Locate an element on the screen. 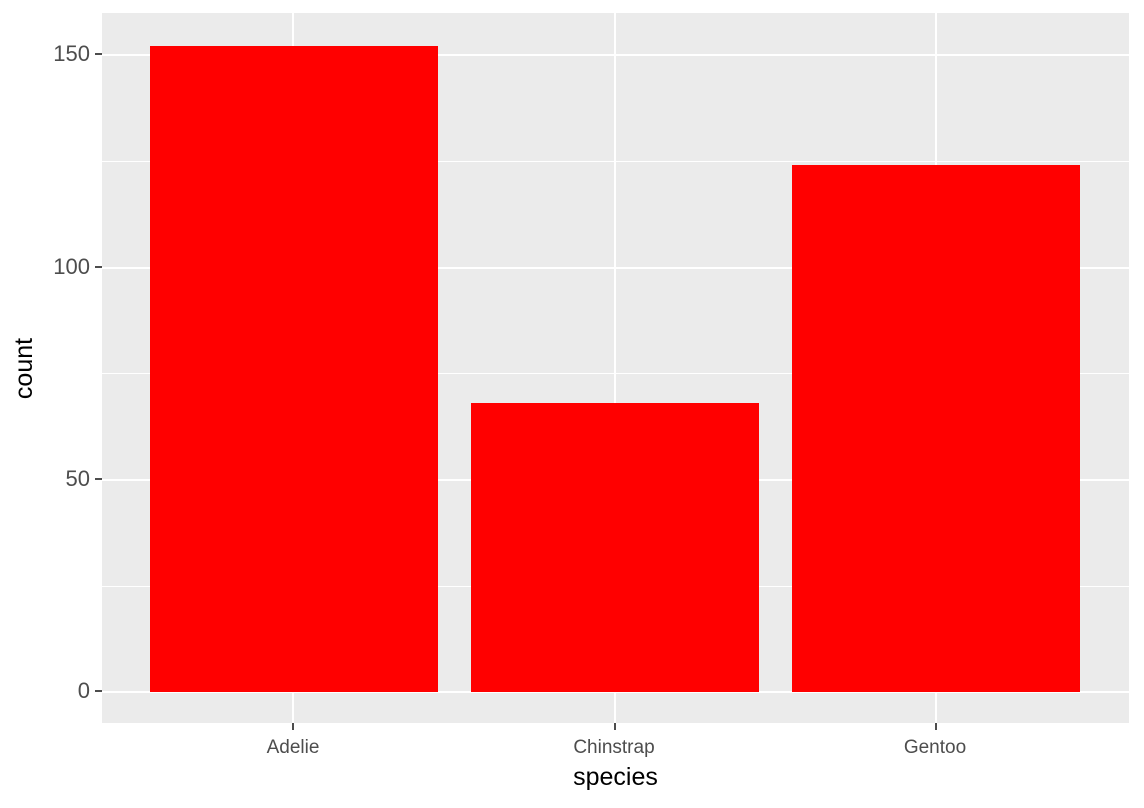 Image resolution: width=1144 pixels, height=808 pixels. x-tick-label-chinstrap: Chinstrap is located at coordinates (614, 747).